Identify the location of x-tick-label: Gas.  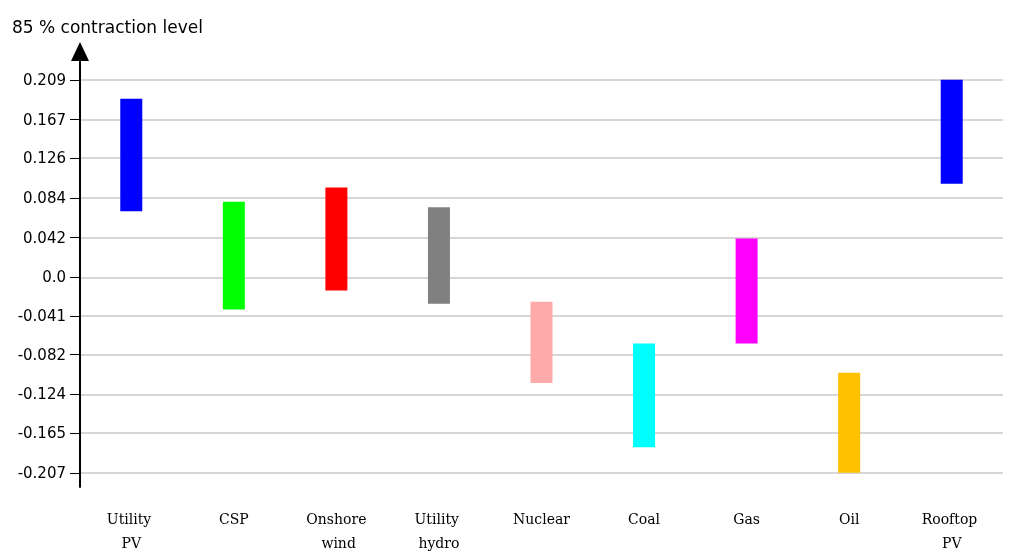
(746, 519).